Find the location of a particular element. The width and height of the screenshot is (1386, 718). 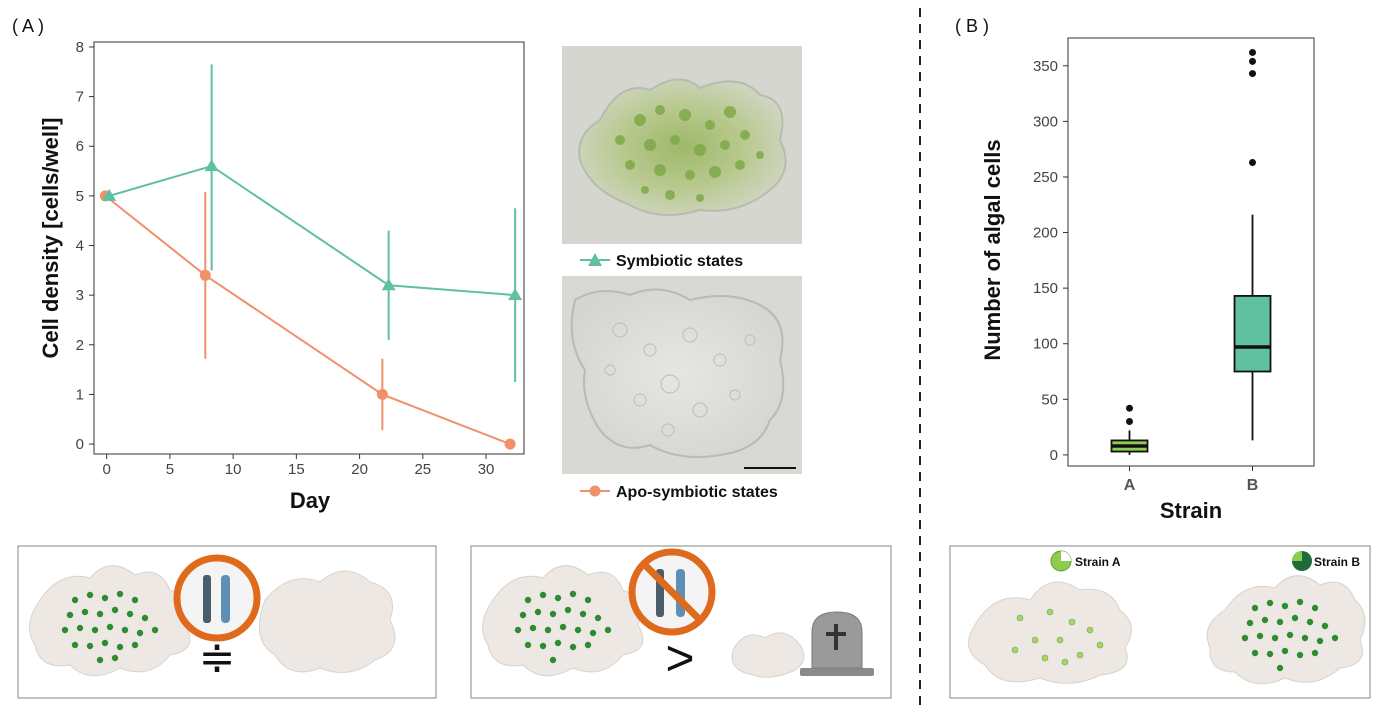

prohibition-slash is located at coordinates (672, 592).